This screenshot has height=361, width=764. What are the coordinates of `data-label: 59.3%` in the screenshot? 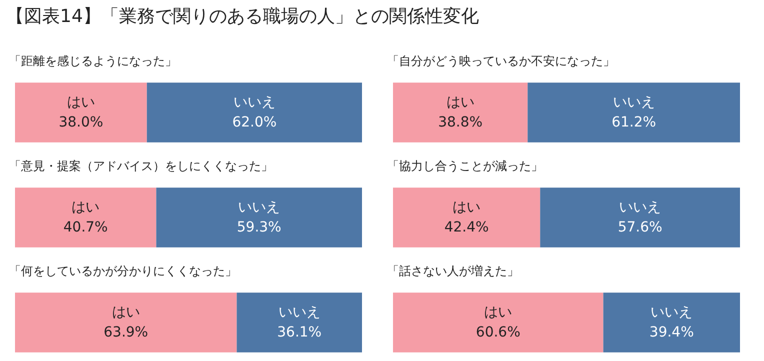 It's located at (259, 228).